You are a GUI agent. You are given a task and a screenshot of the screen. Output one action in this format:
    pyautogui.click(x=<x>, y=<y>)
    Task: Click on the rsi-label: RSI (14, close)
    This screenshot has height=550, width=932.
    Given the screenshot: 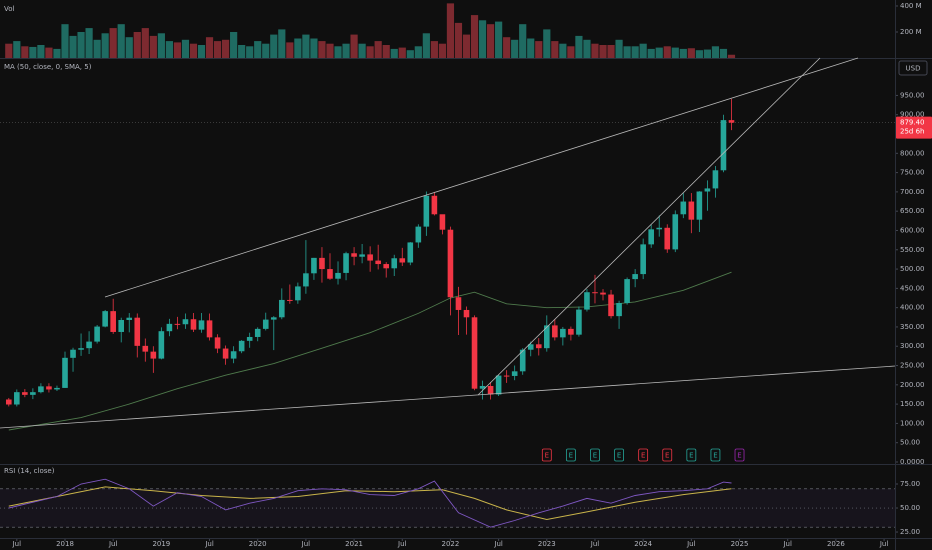 What is the action you would take?
    pyautogui.click(x=29, y=471)
    